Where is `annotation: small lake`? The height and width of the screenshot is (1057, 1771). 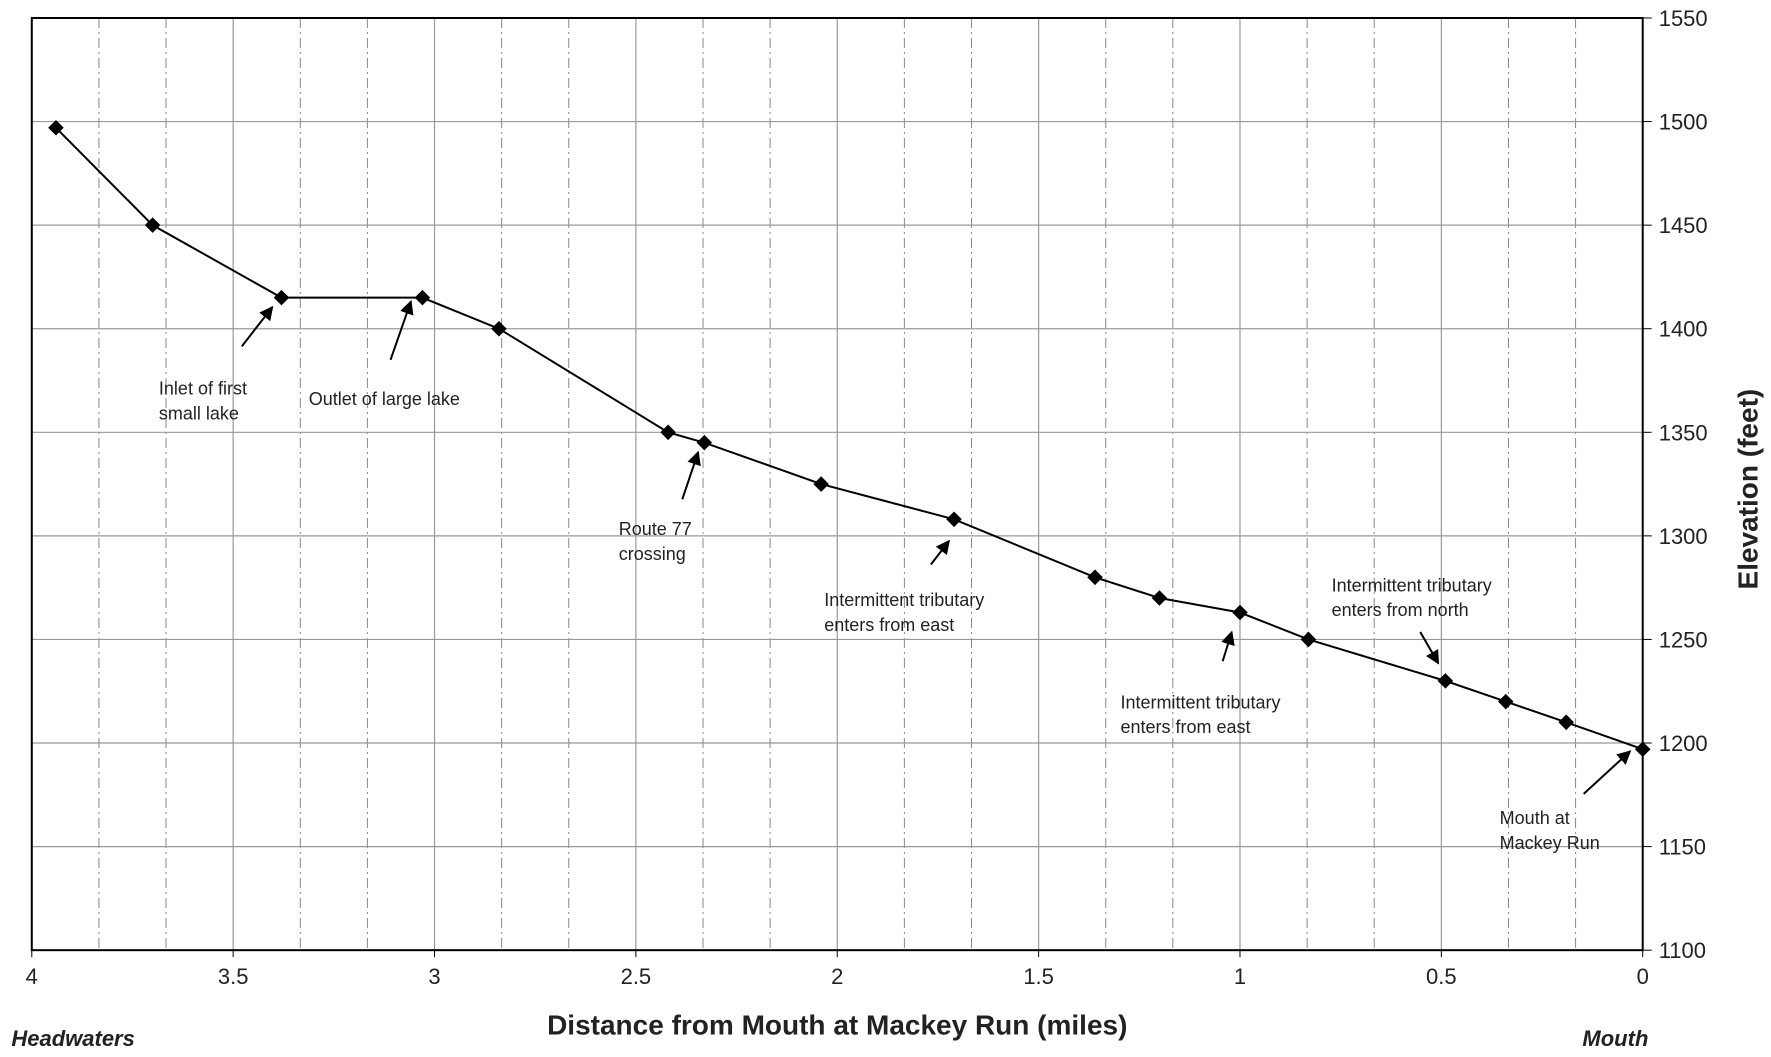
annotation: small lake is located at coordinates (199, 413).